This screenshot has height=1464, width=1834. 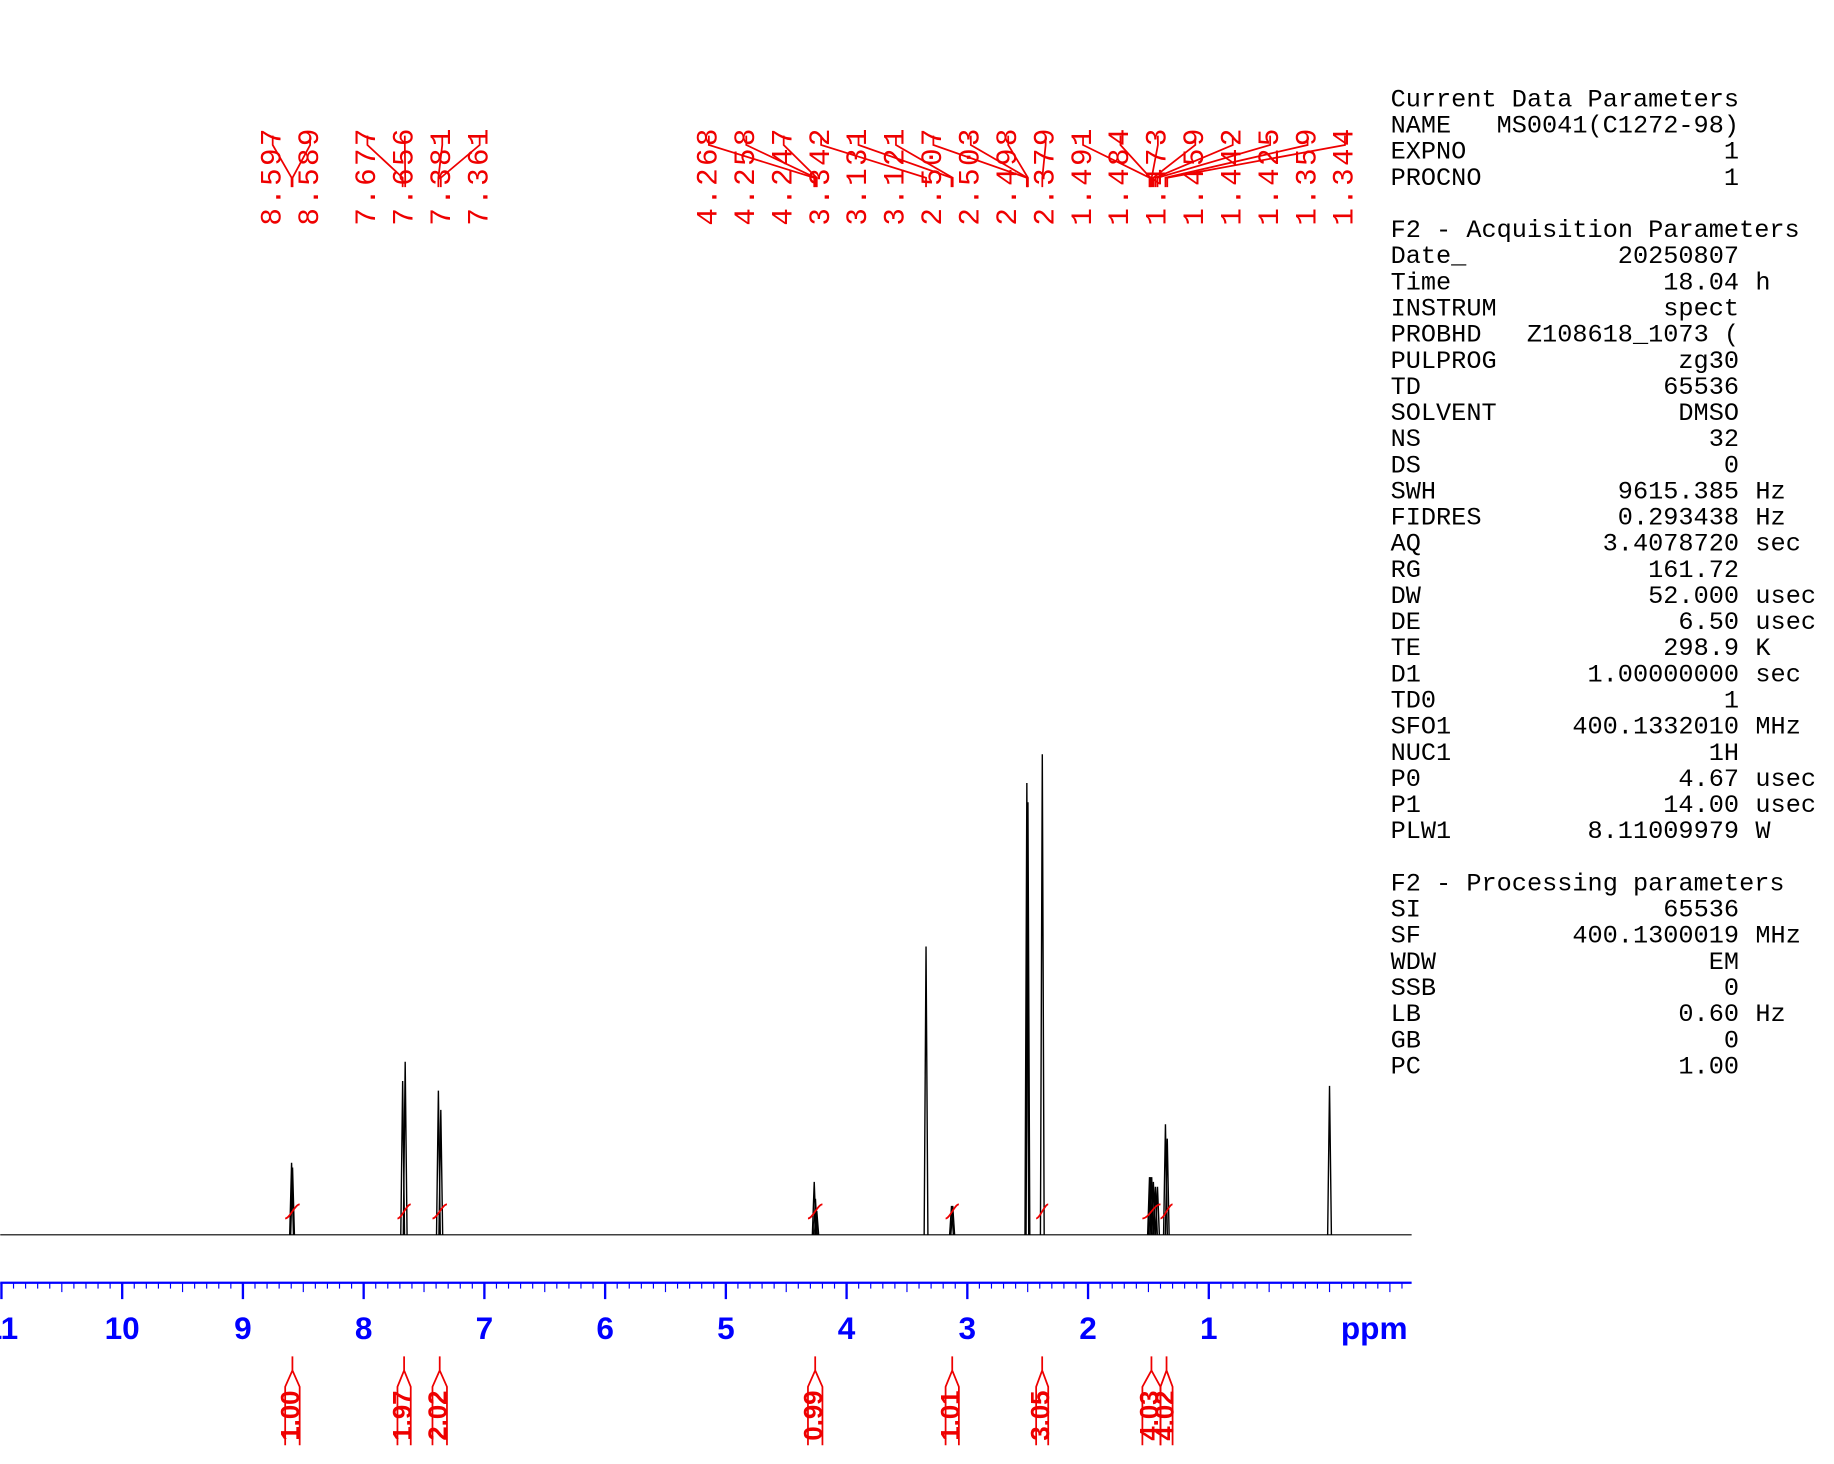 What do you see at coordinates (1406, 936) in the screenshot?
I see `parameter-name: SF` at bounding box center [1406, 936].